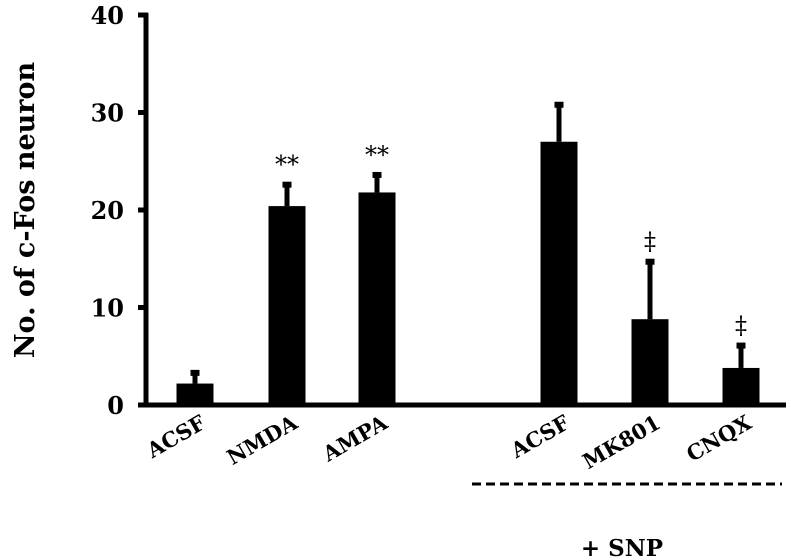 The height and width of the screenshot is (560, 791). What do you see at coordinates (262, 439) in the screenshot?
I see `x-tick-label: NMDA` at bounding box center [262, 439].